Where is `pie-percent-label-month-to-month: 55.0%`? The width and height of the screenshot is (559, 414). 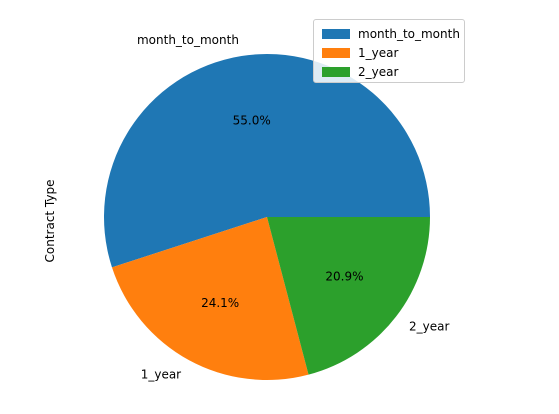
pie-percent-label-month-to-month: 55.0% is located at coordinates (252, 120).